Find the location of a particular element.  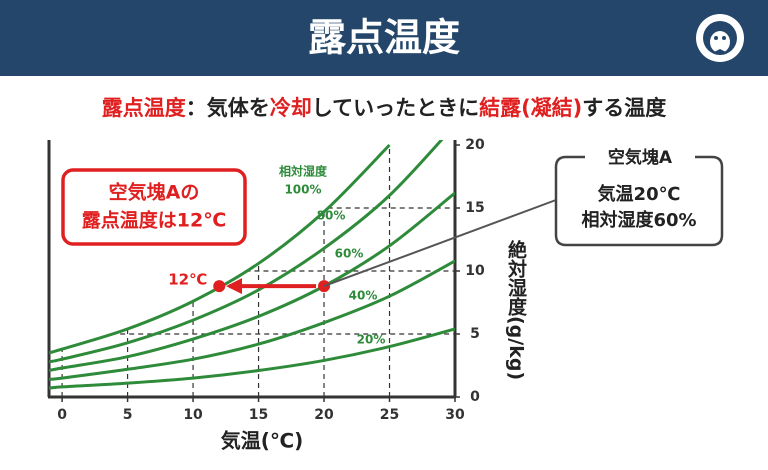

air-callout-line: 相対湿度60% is located at coordinates (638, 220).